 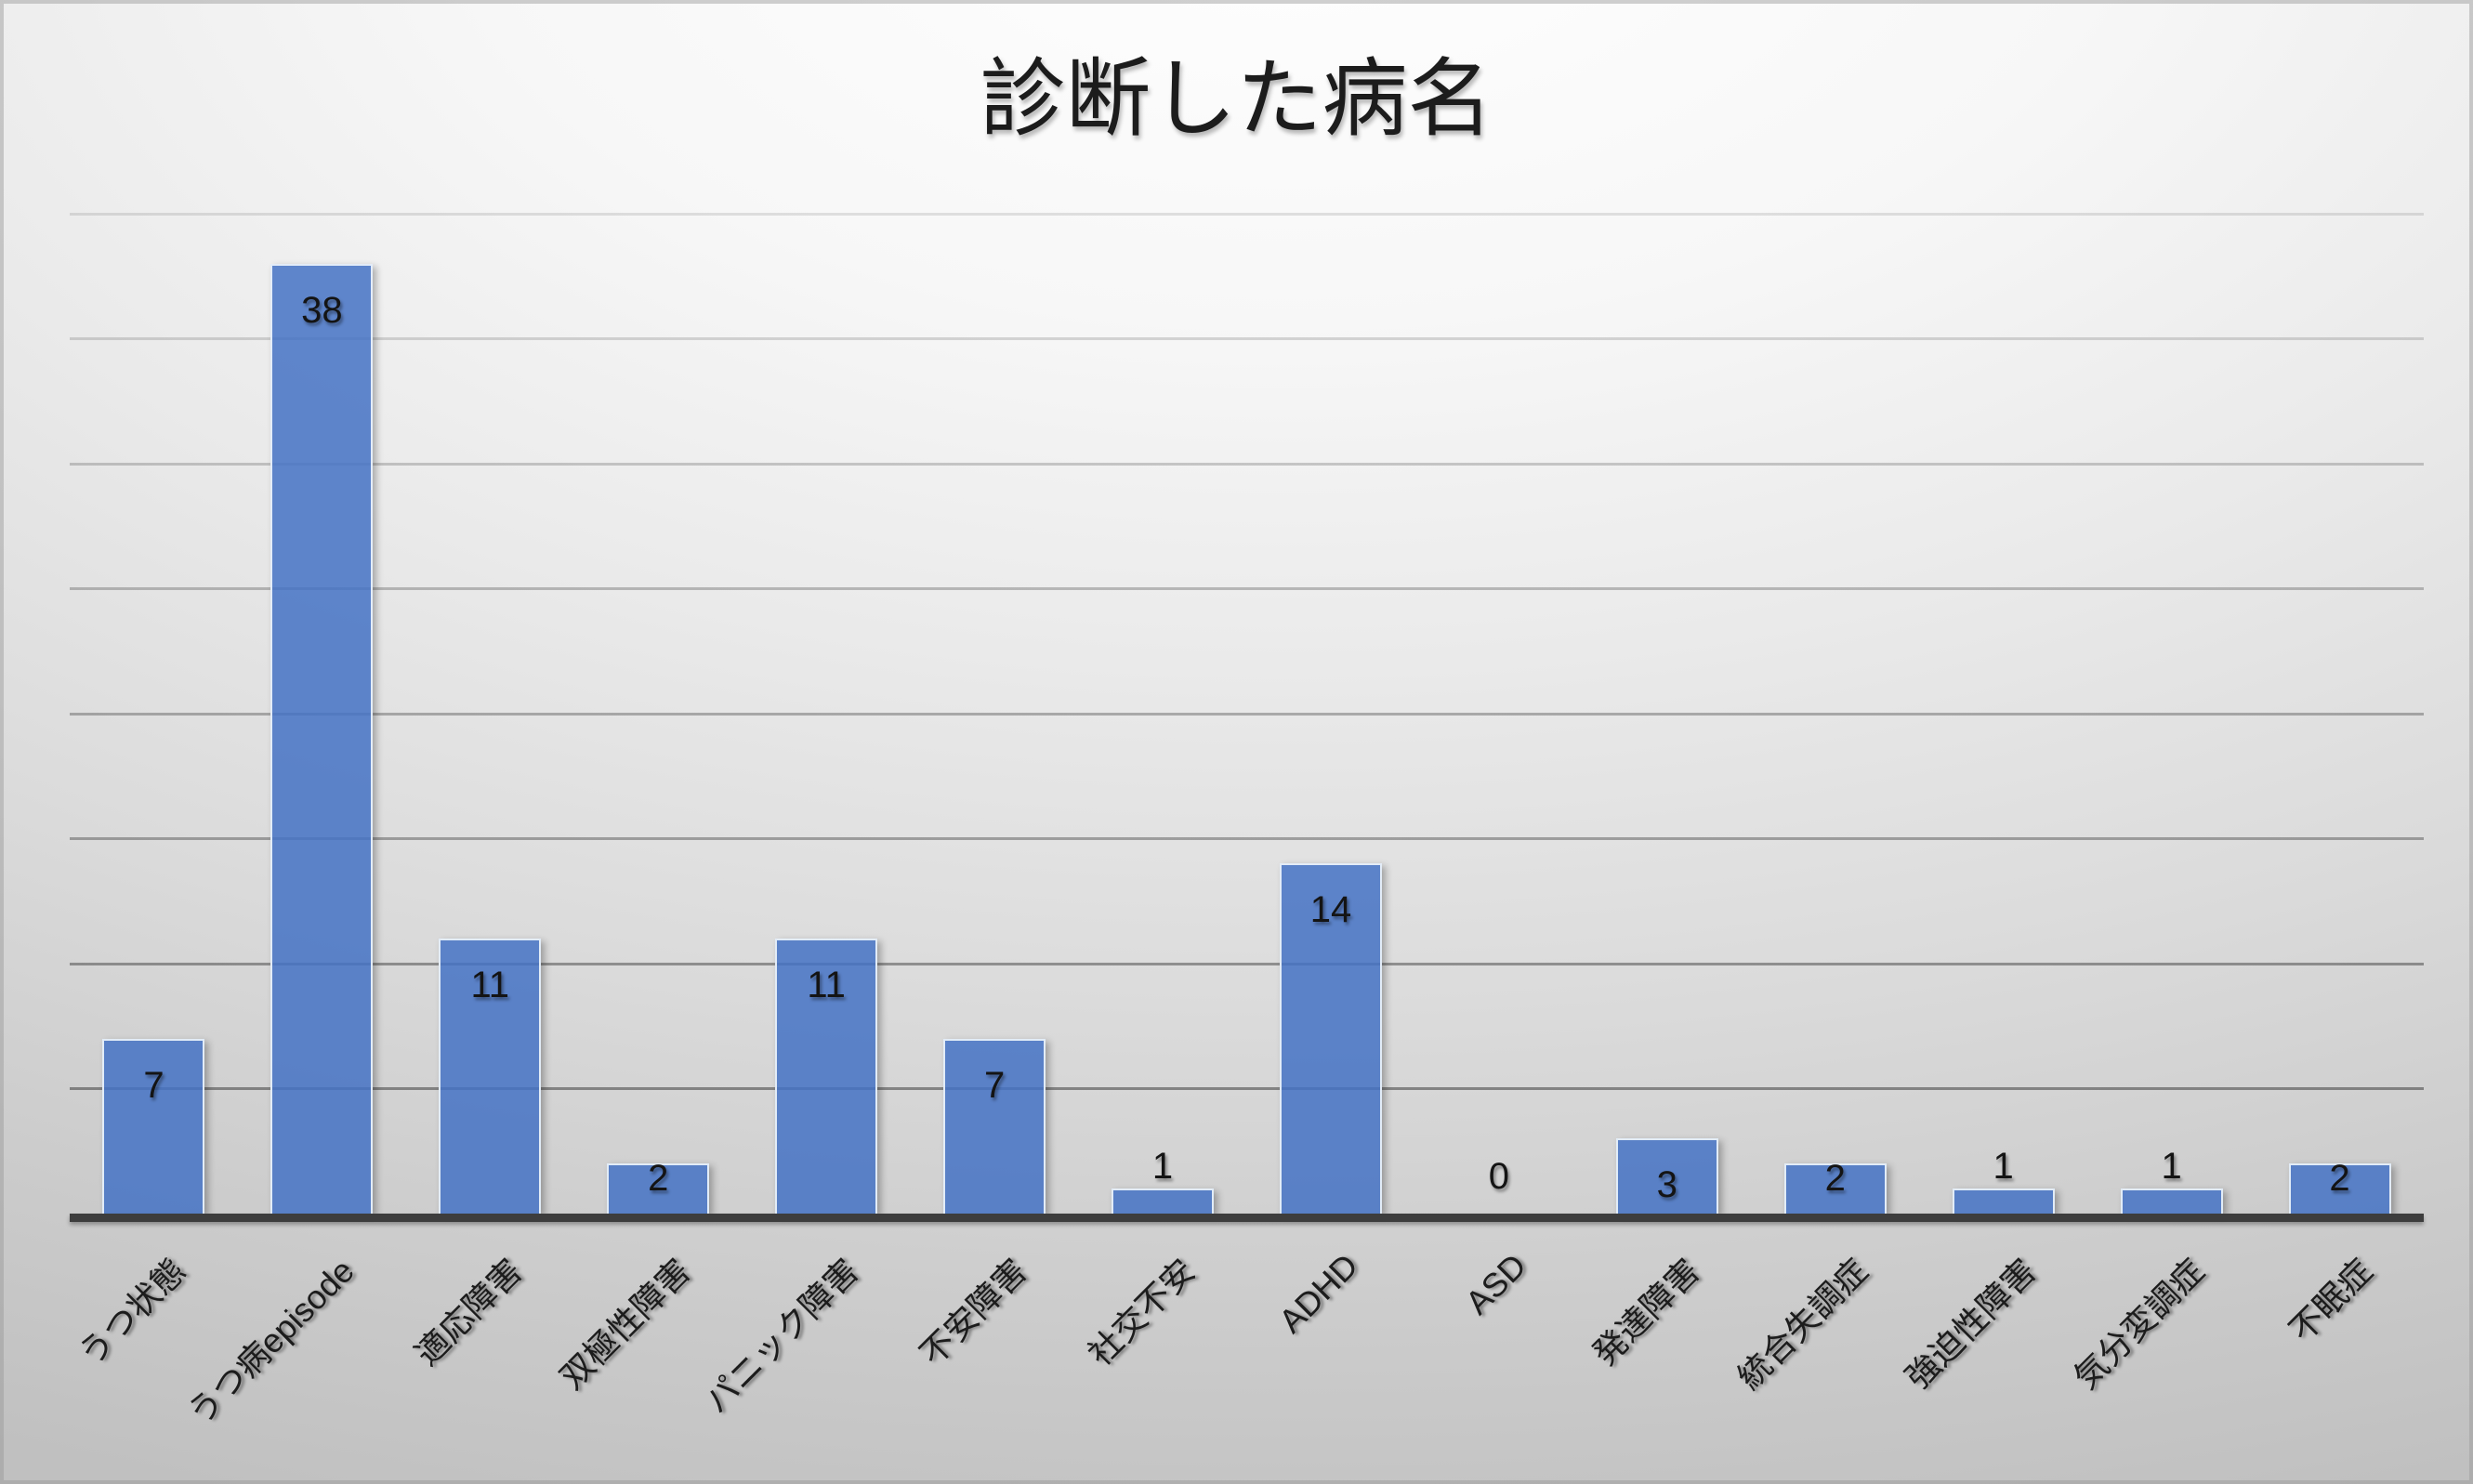 I want to click on chart-title: 診断した病名, so click(x=1236, y=100).